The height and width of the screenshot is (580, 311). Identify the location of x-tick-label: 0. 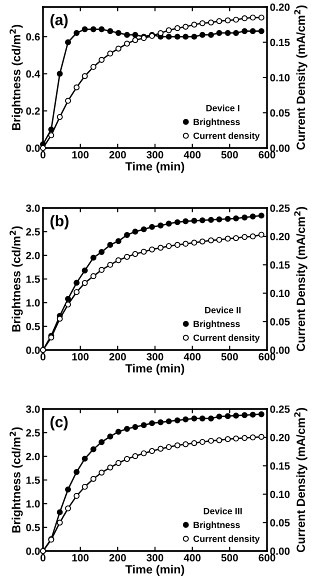
(43, 356).